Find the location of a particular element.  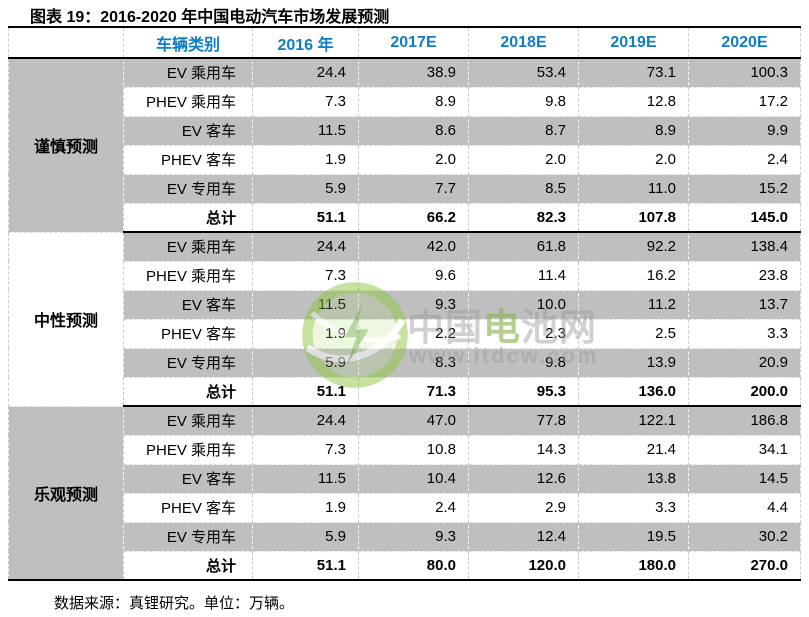

value-cell: 15.2 is located at coordinates (744, 188).